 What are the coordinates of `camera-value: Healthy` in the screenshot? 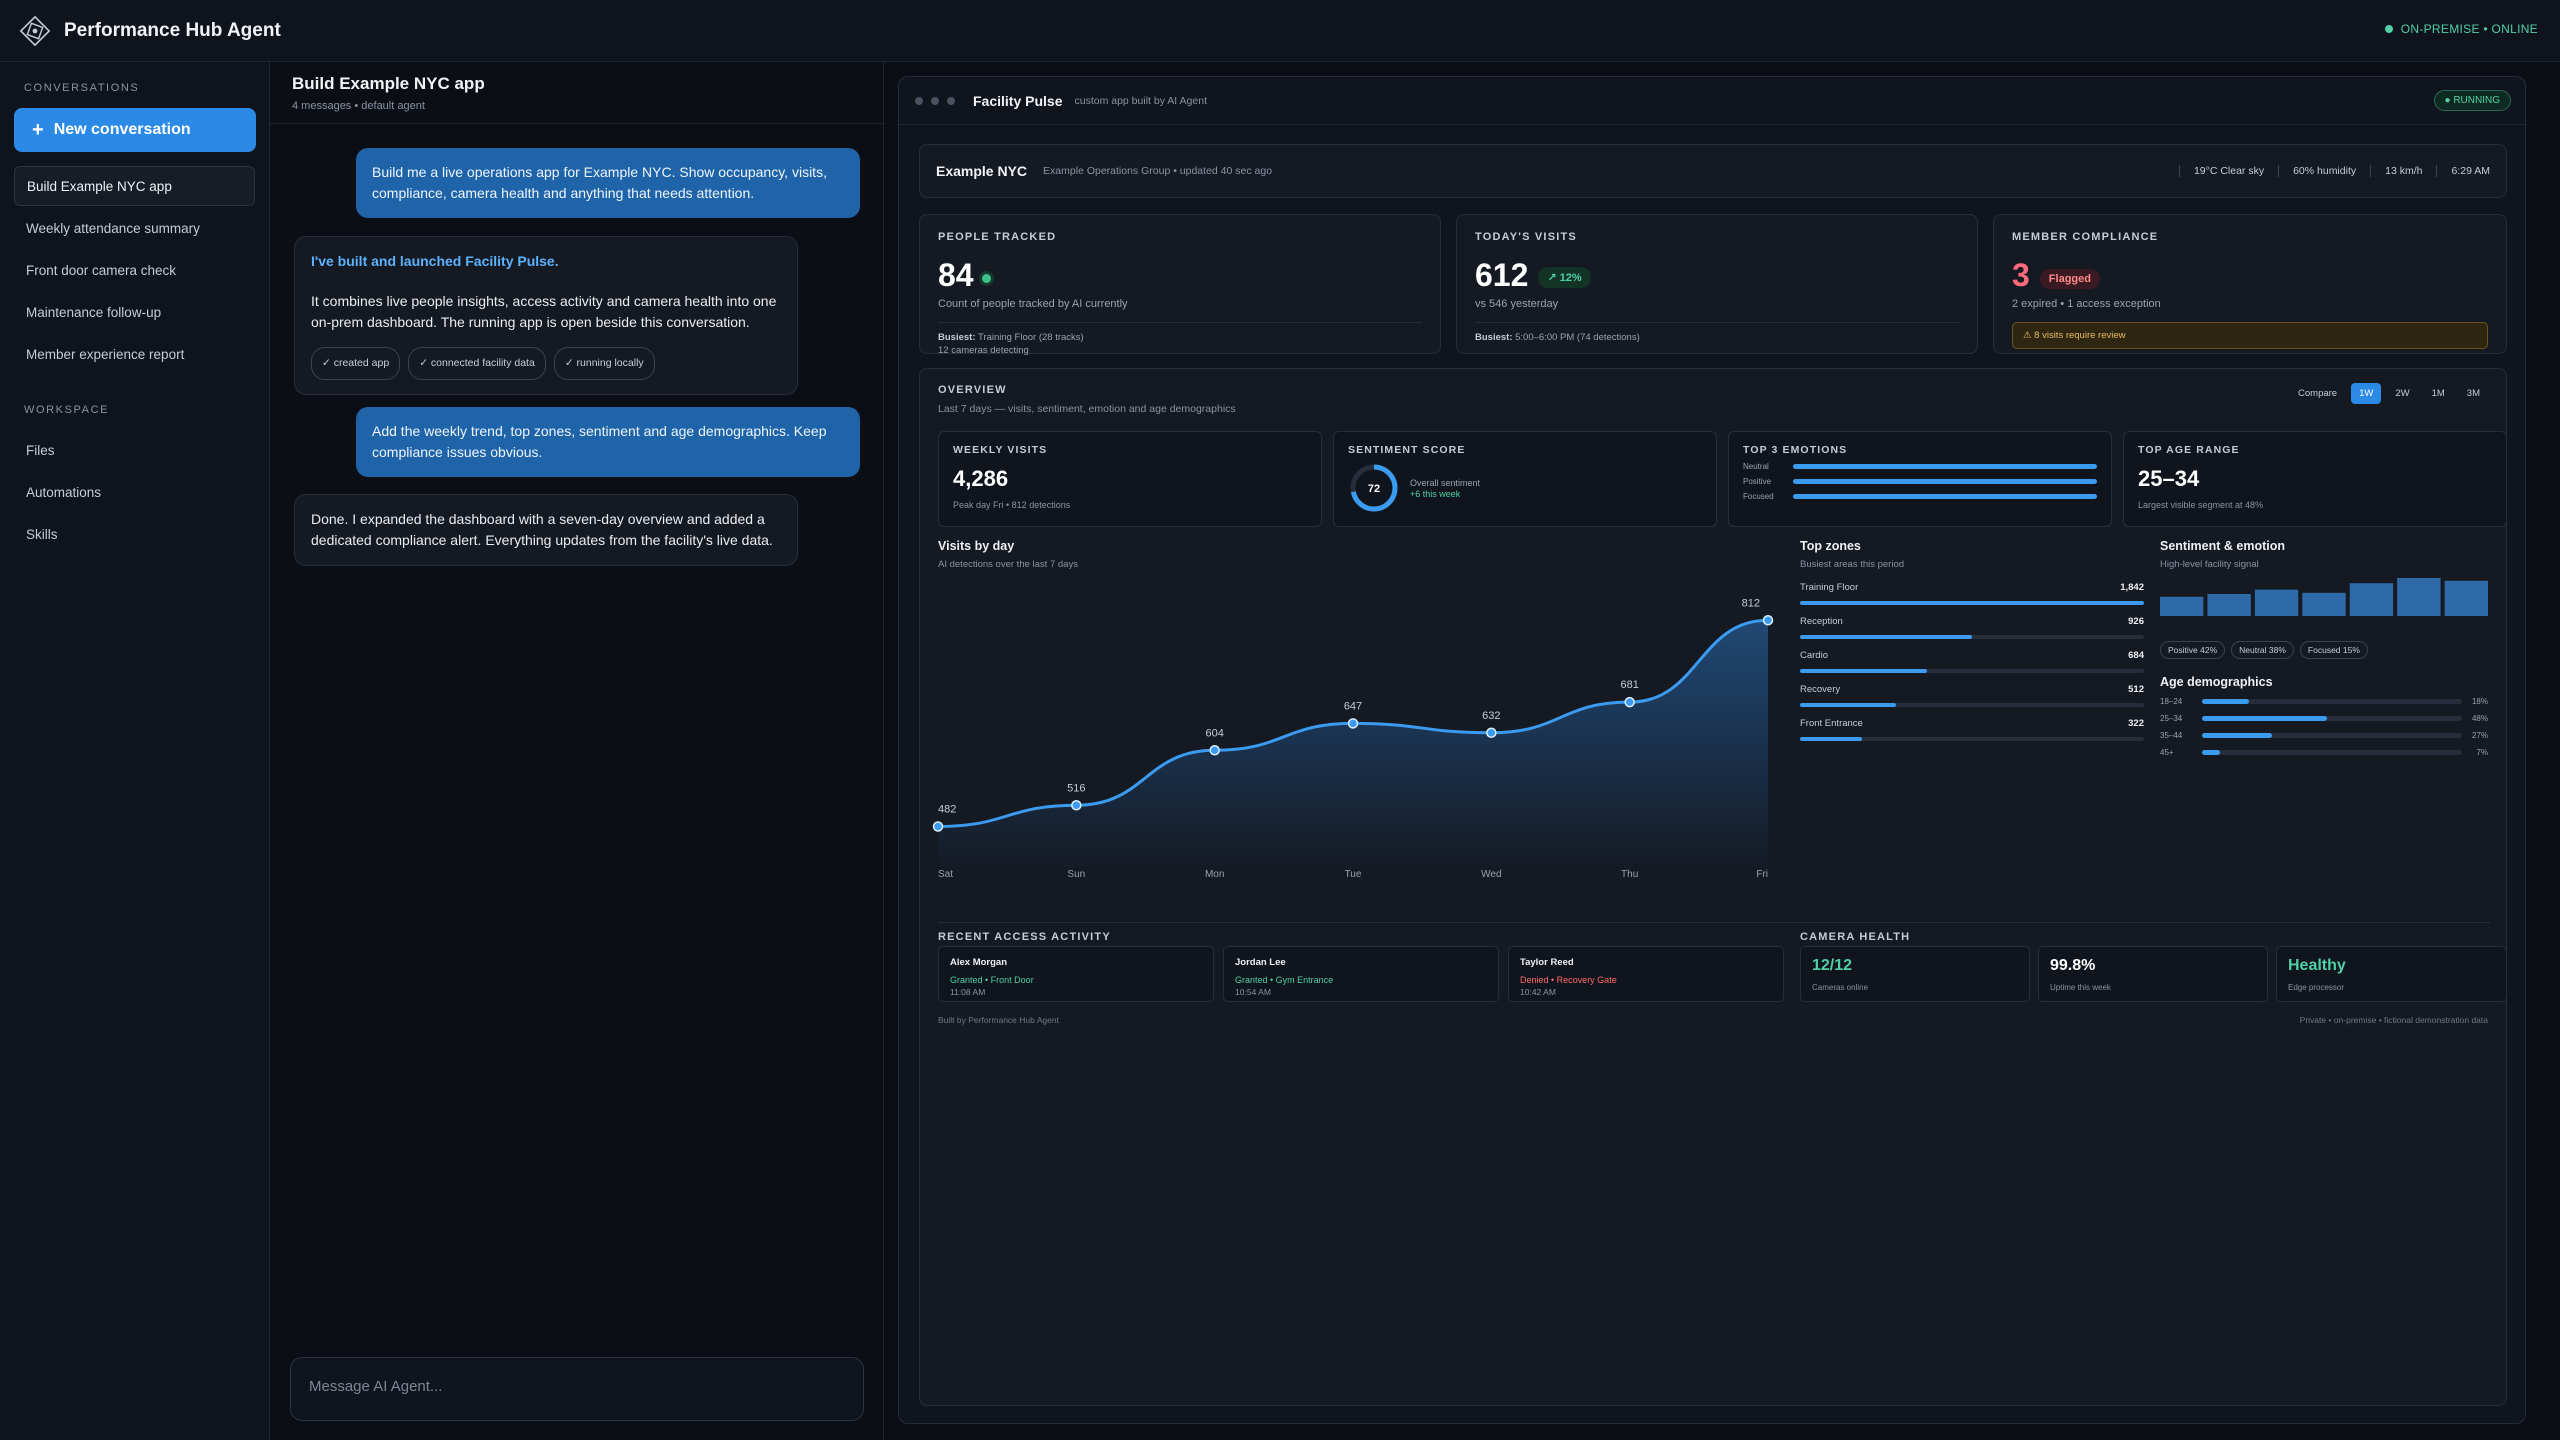 It's located at (2317, 965).